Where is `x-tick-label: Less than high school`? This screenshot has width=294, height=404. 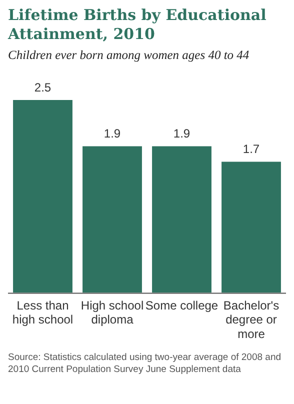
x-tick-label: Less than high school is located at coordinates (43, 312).